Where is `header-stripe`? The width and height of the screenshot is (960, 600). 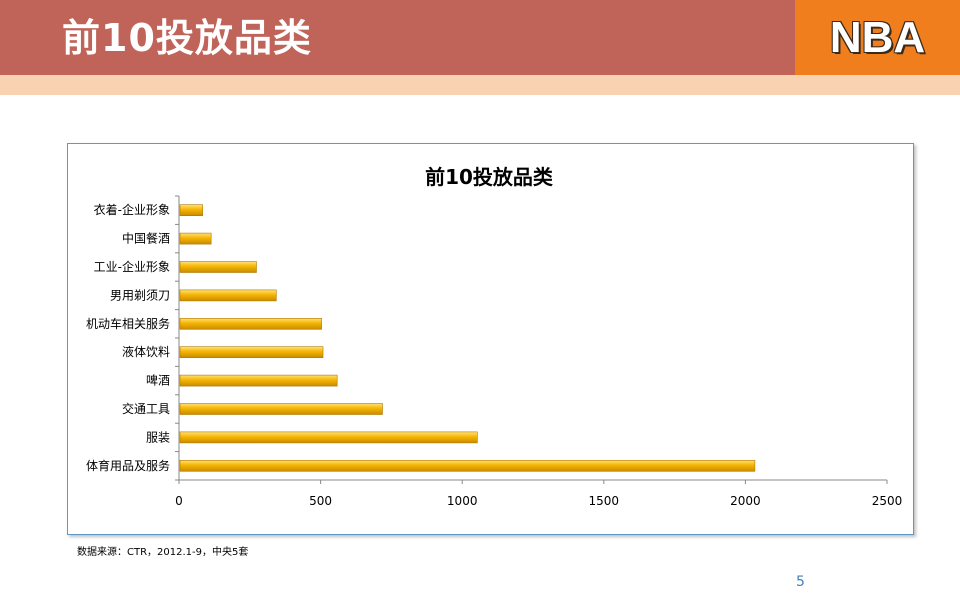 header-stripe is located at coordinates (480, 85).